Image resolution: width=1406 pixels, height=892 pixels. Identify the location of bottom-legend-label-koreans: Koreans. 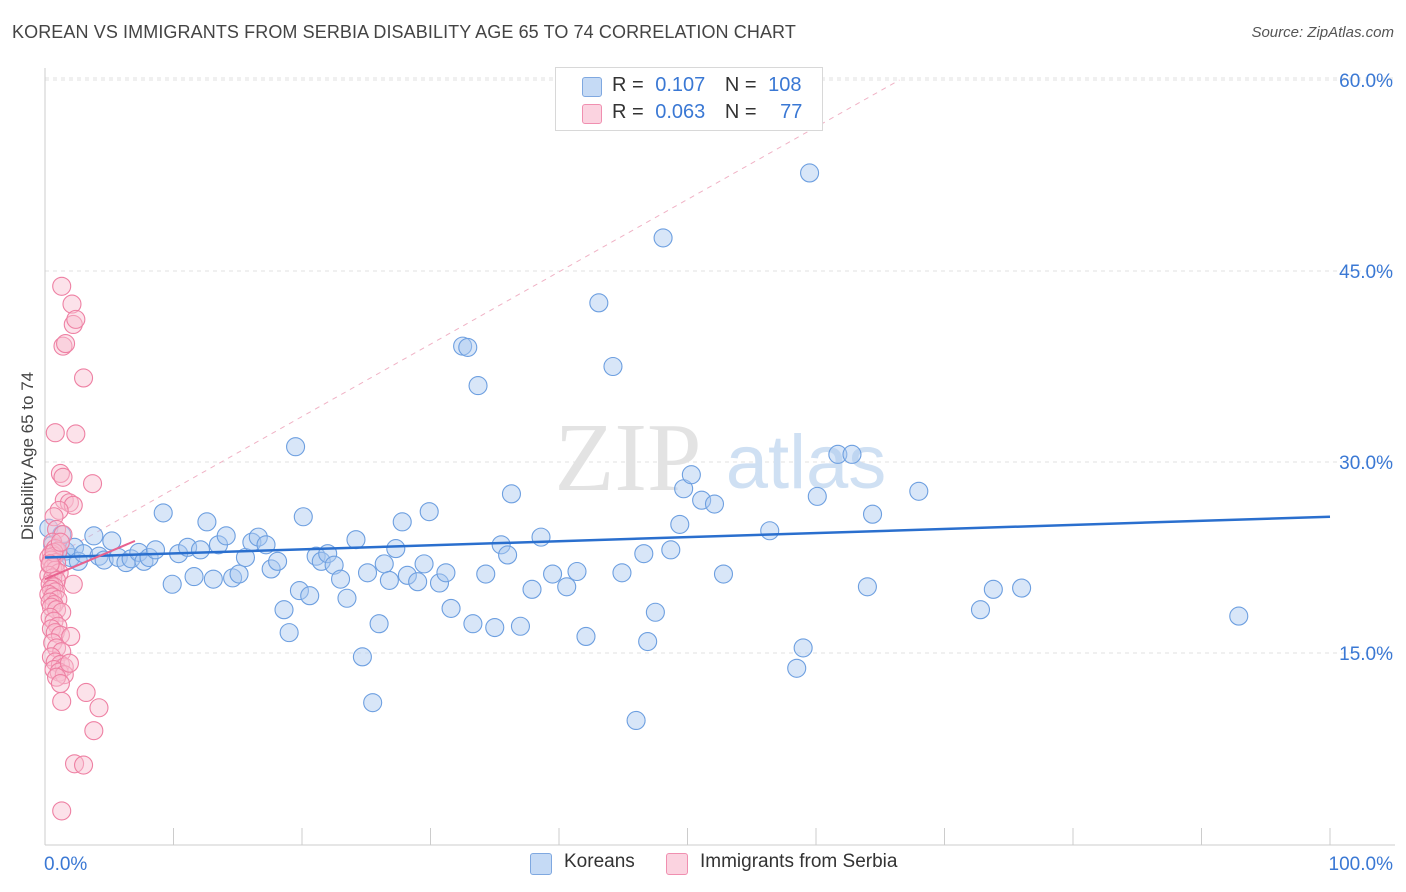
(599, 861).